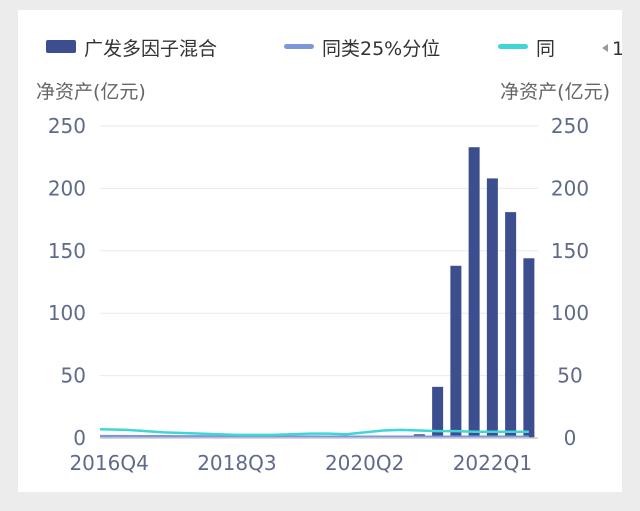  Describe the element at coordinates (67, 188) in the screenshot. I see `y-tick-left: 200` at that location.